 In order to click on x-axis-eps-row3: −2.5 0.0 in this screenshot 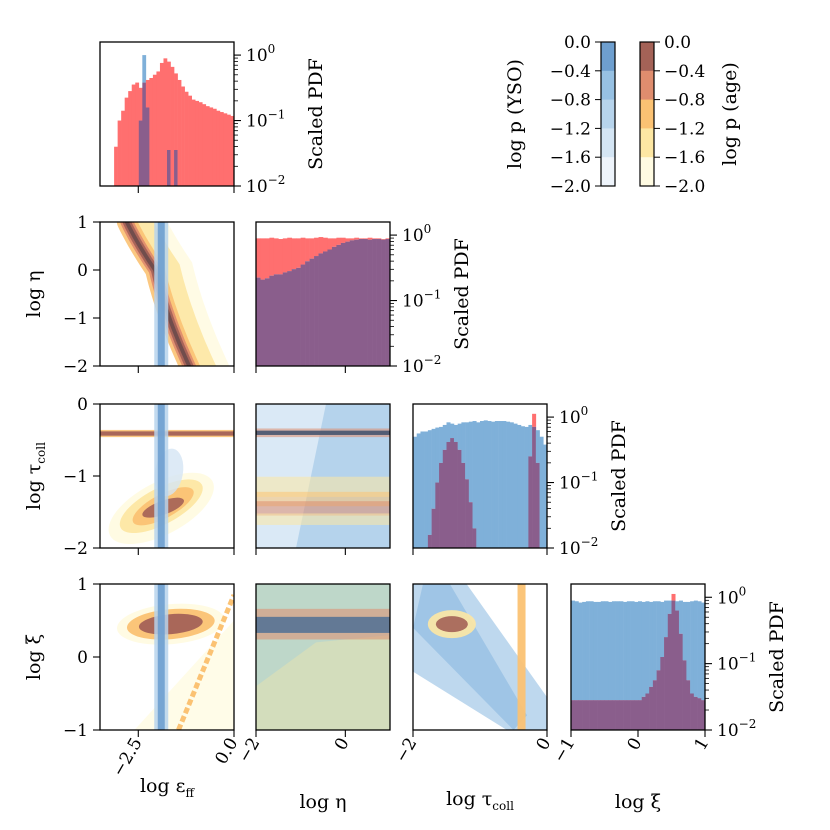, I will do `click(175, 755)`.